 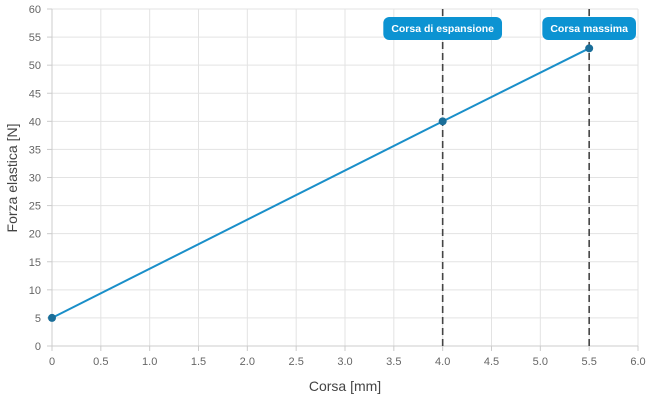 What do you see at coordinates (393, 362) in the screenshot?
I see `x-tick-label: 3.5` at bounding box center [393, 362].